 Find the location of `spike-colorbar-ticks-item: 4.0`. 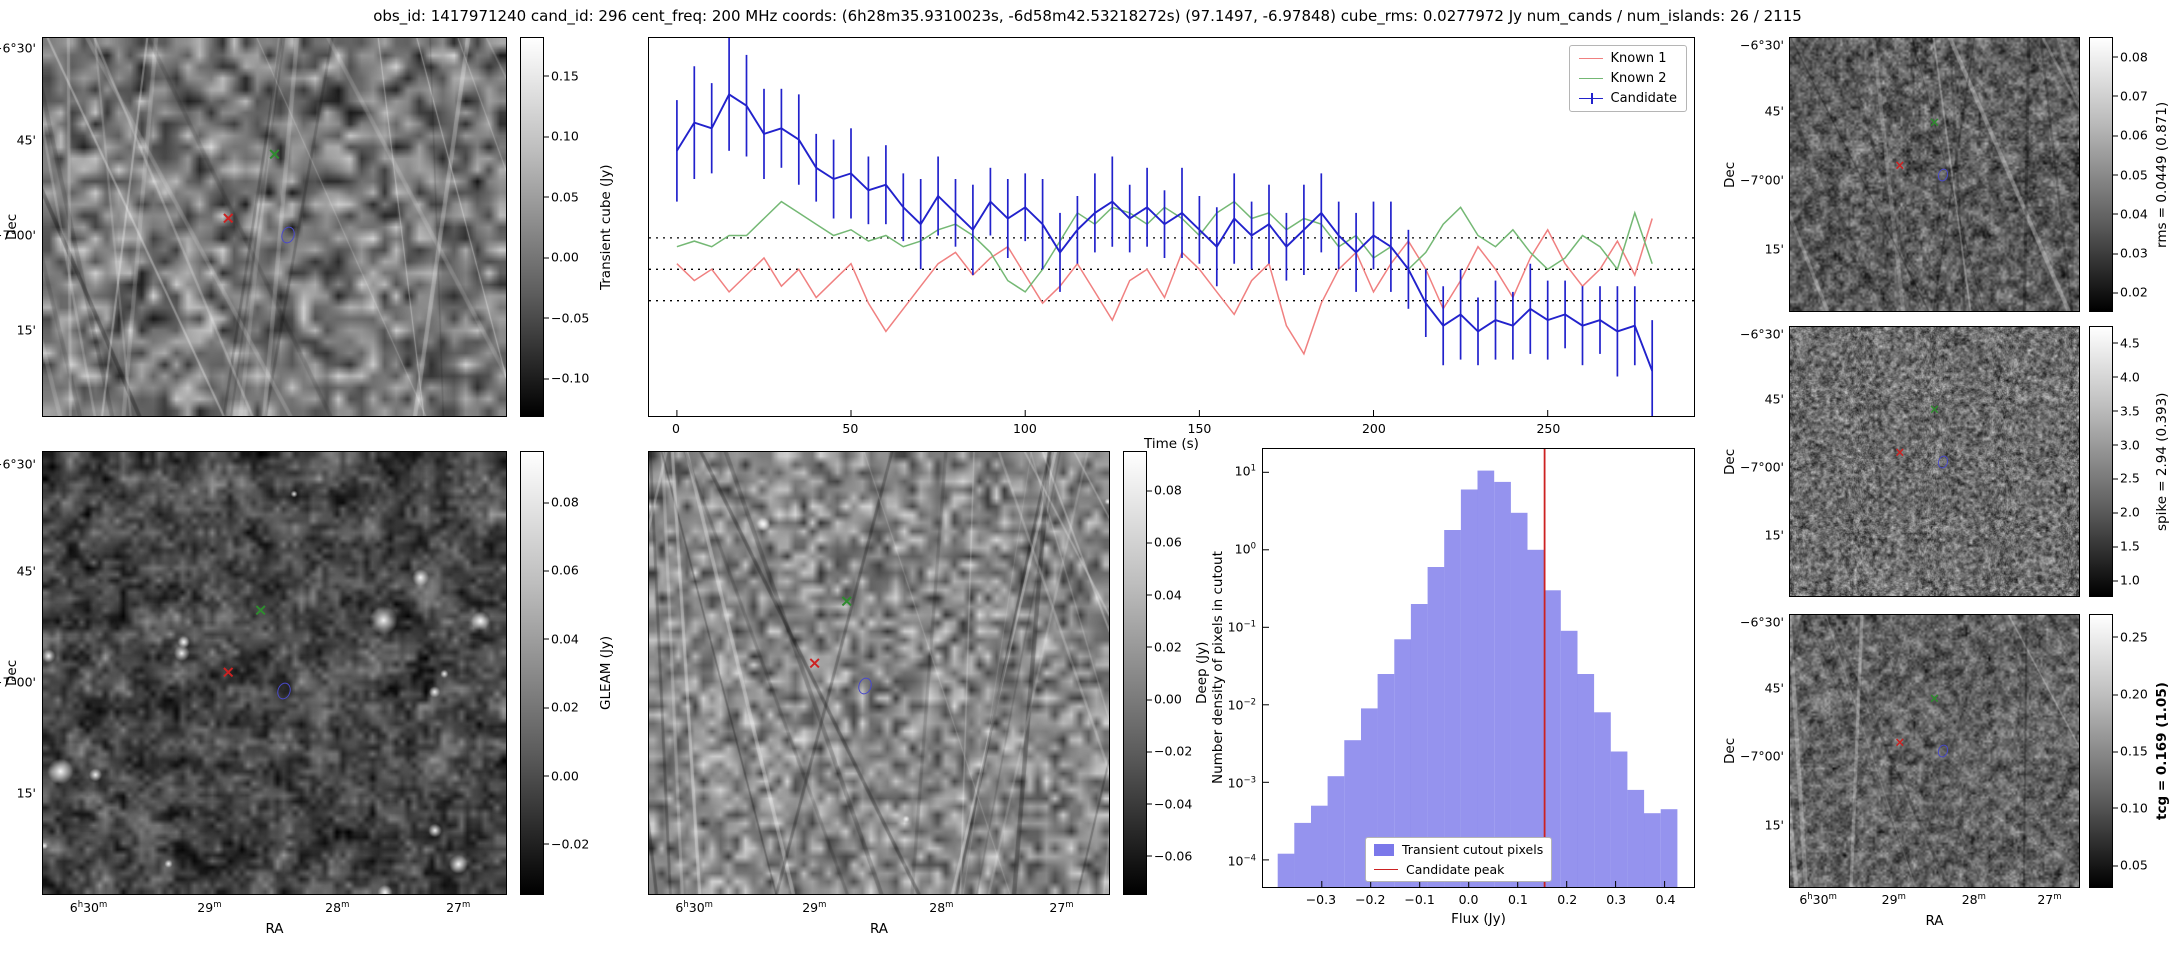

spike-colorbar-ticks-item: 4.0 is located at coordinates (2126, 377).